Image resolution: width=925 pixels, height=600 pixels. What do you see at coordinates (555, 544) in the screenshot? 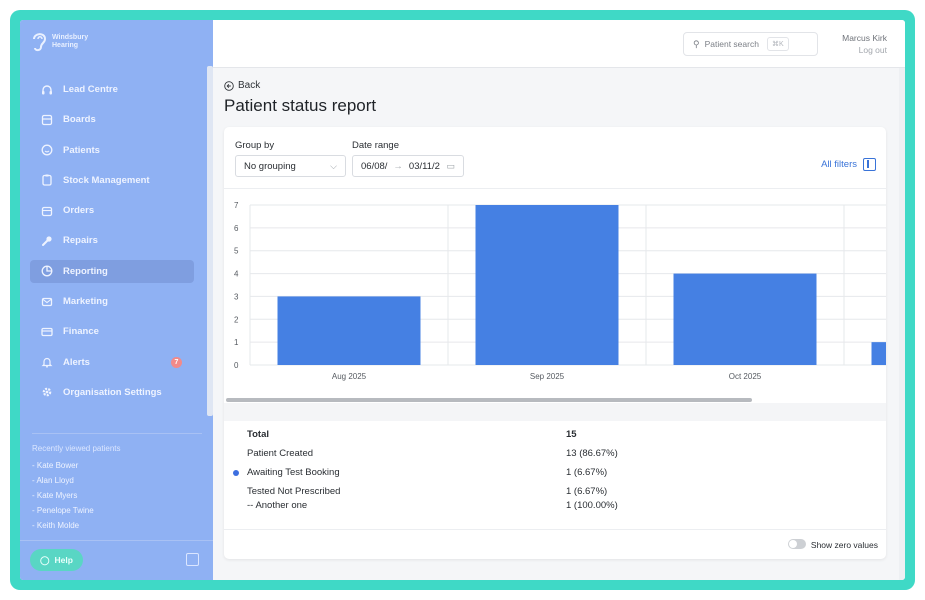
I see `card-footer: Show zero values` at bounding box center [555, 544].